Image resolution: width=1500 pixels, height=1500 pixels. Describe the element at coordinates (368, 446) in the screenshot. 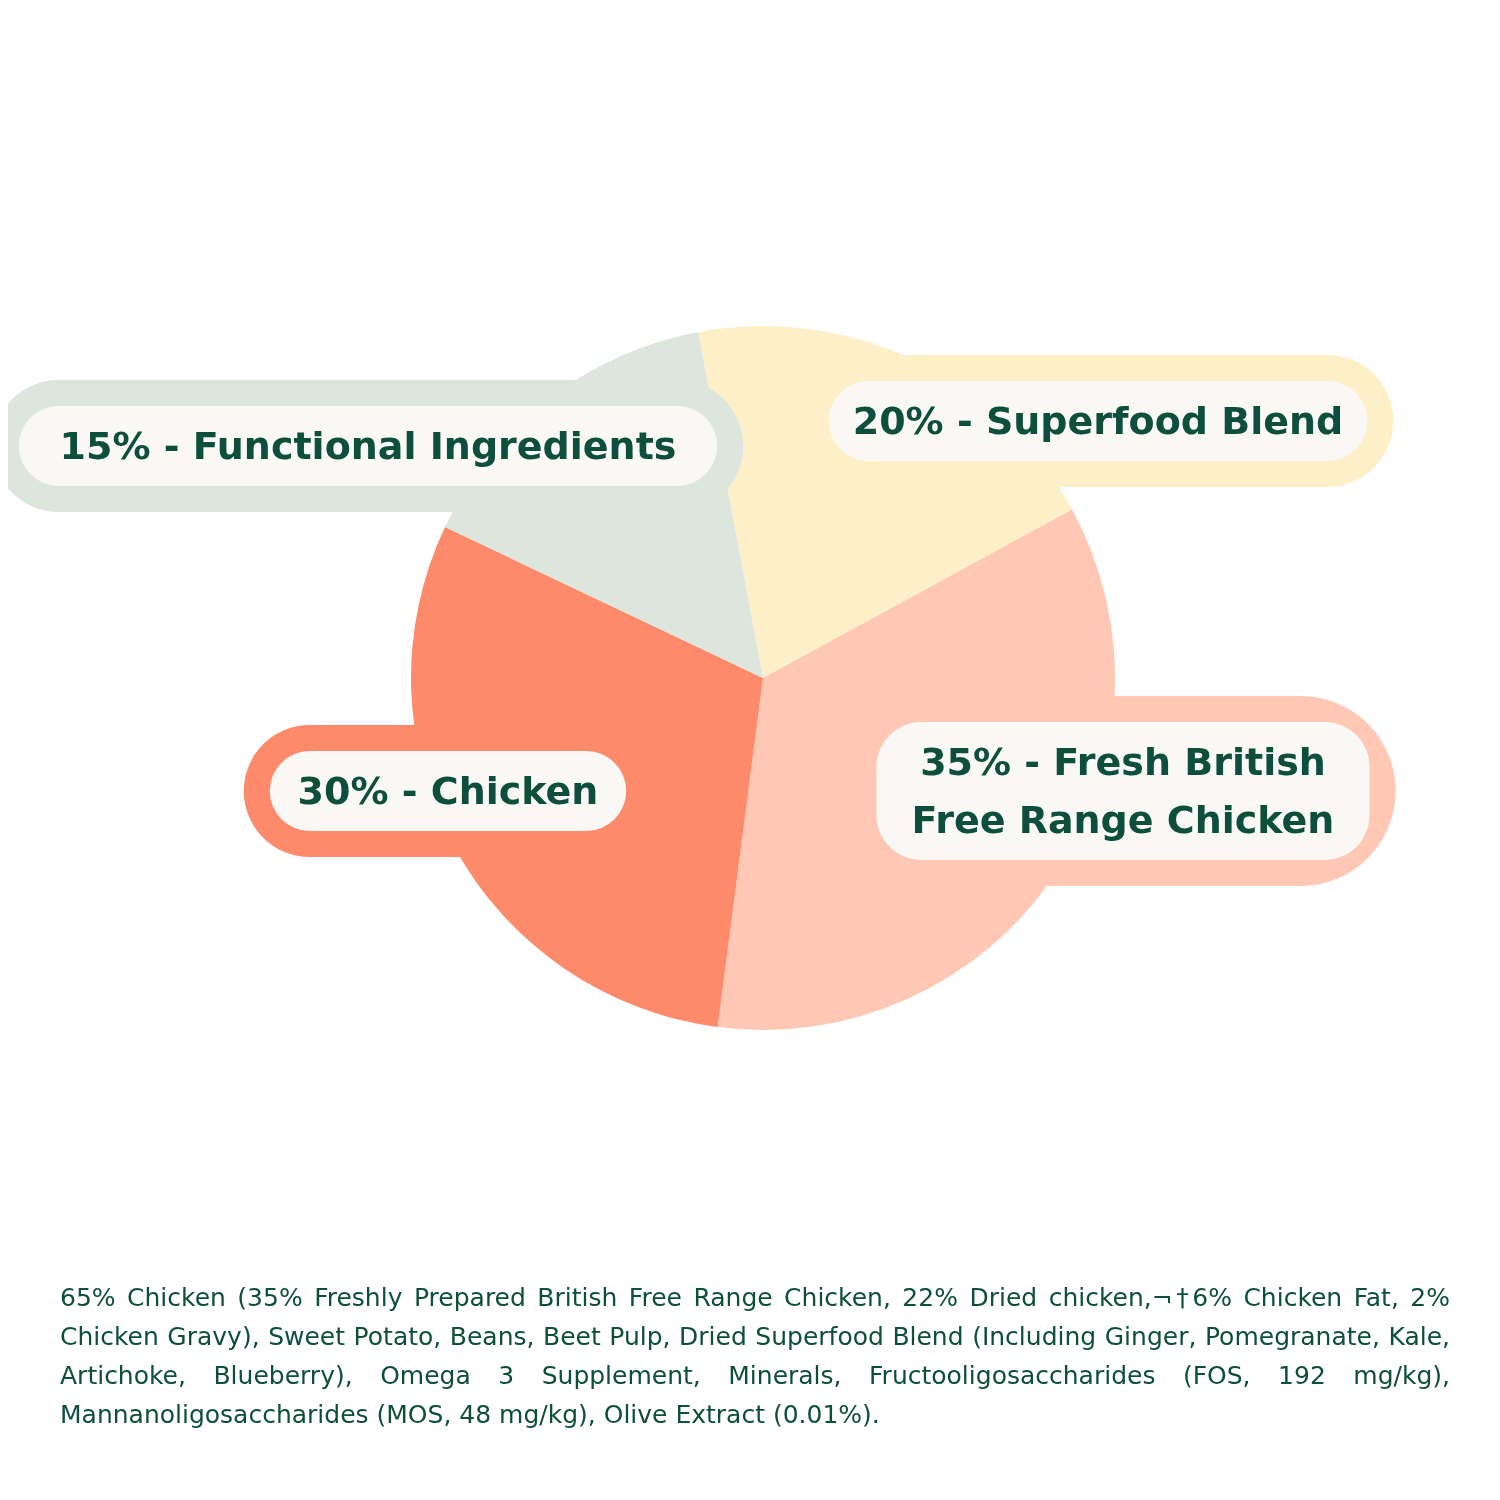

I see `slice-label: 15% - Functional Ingredients` at that location.